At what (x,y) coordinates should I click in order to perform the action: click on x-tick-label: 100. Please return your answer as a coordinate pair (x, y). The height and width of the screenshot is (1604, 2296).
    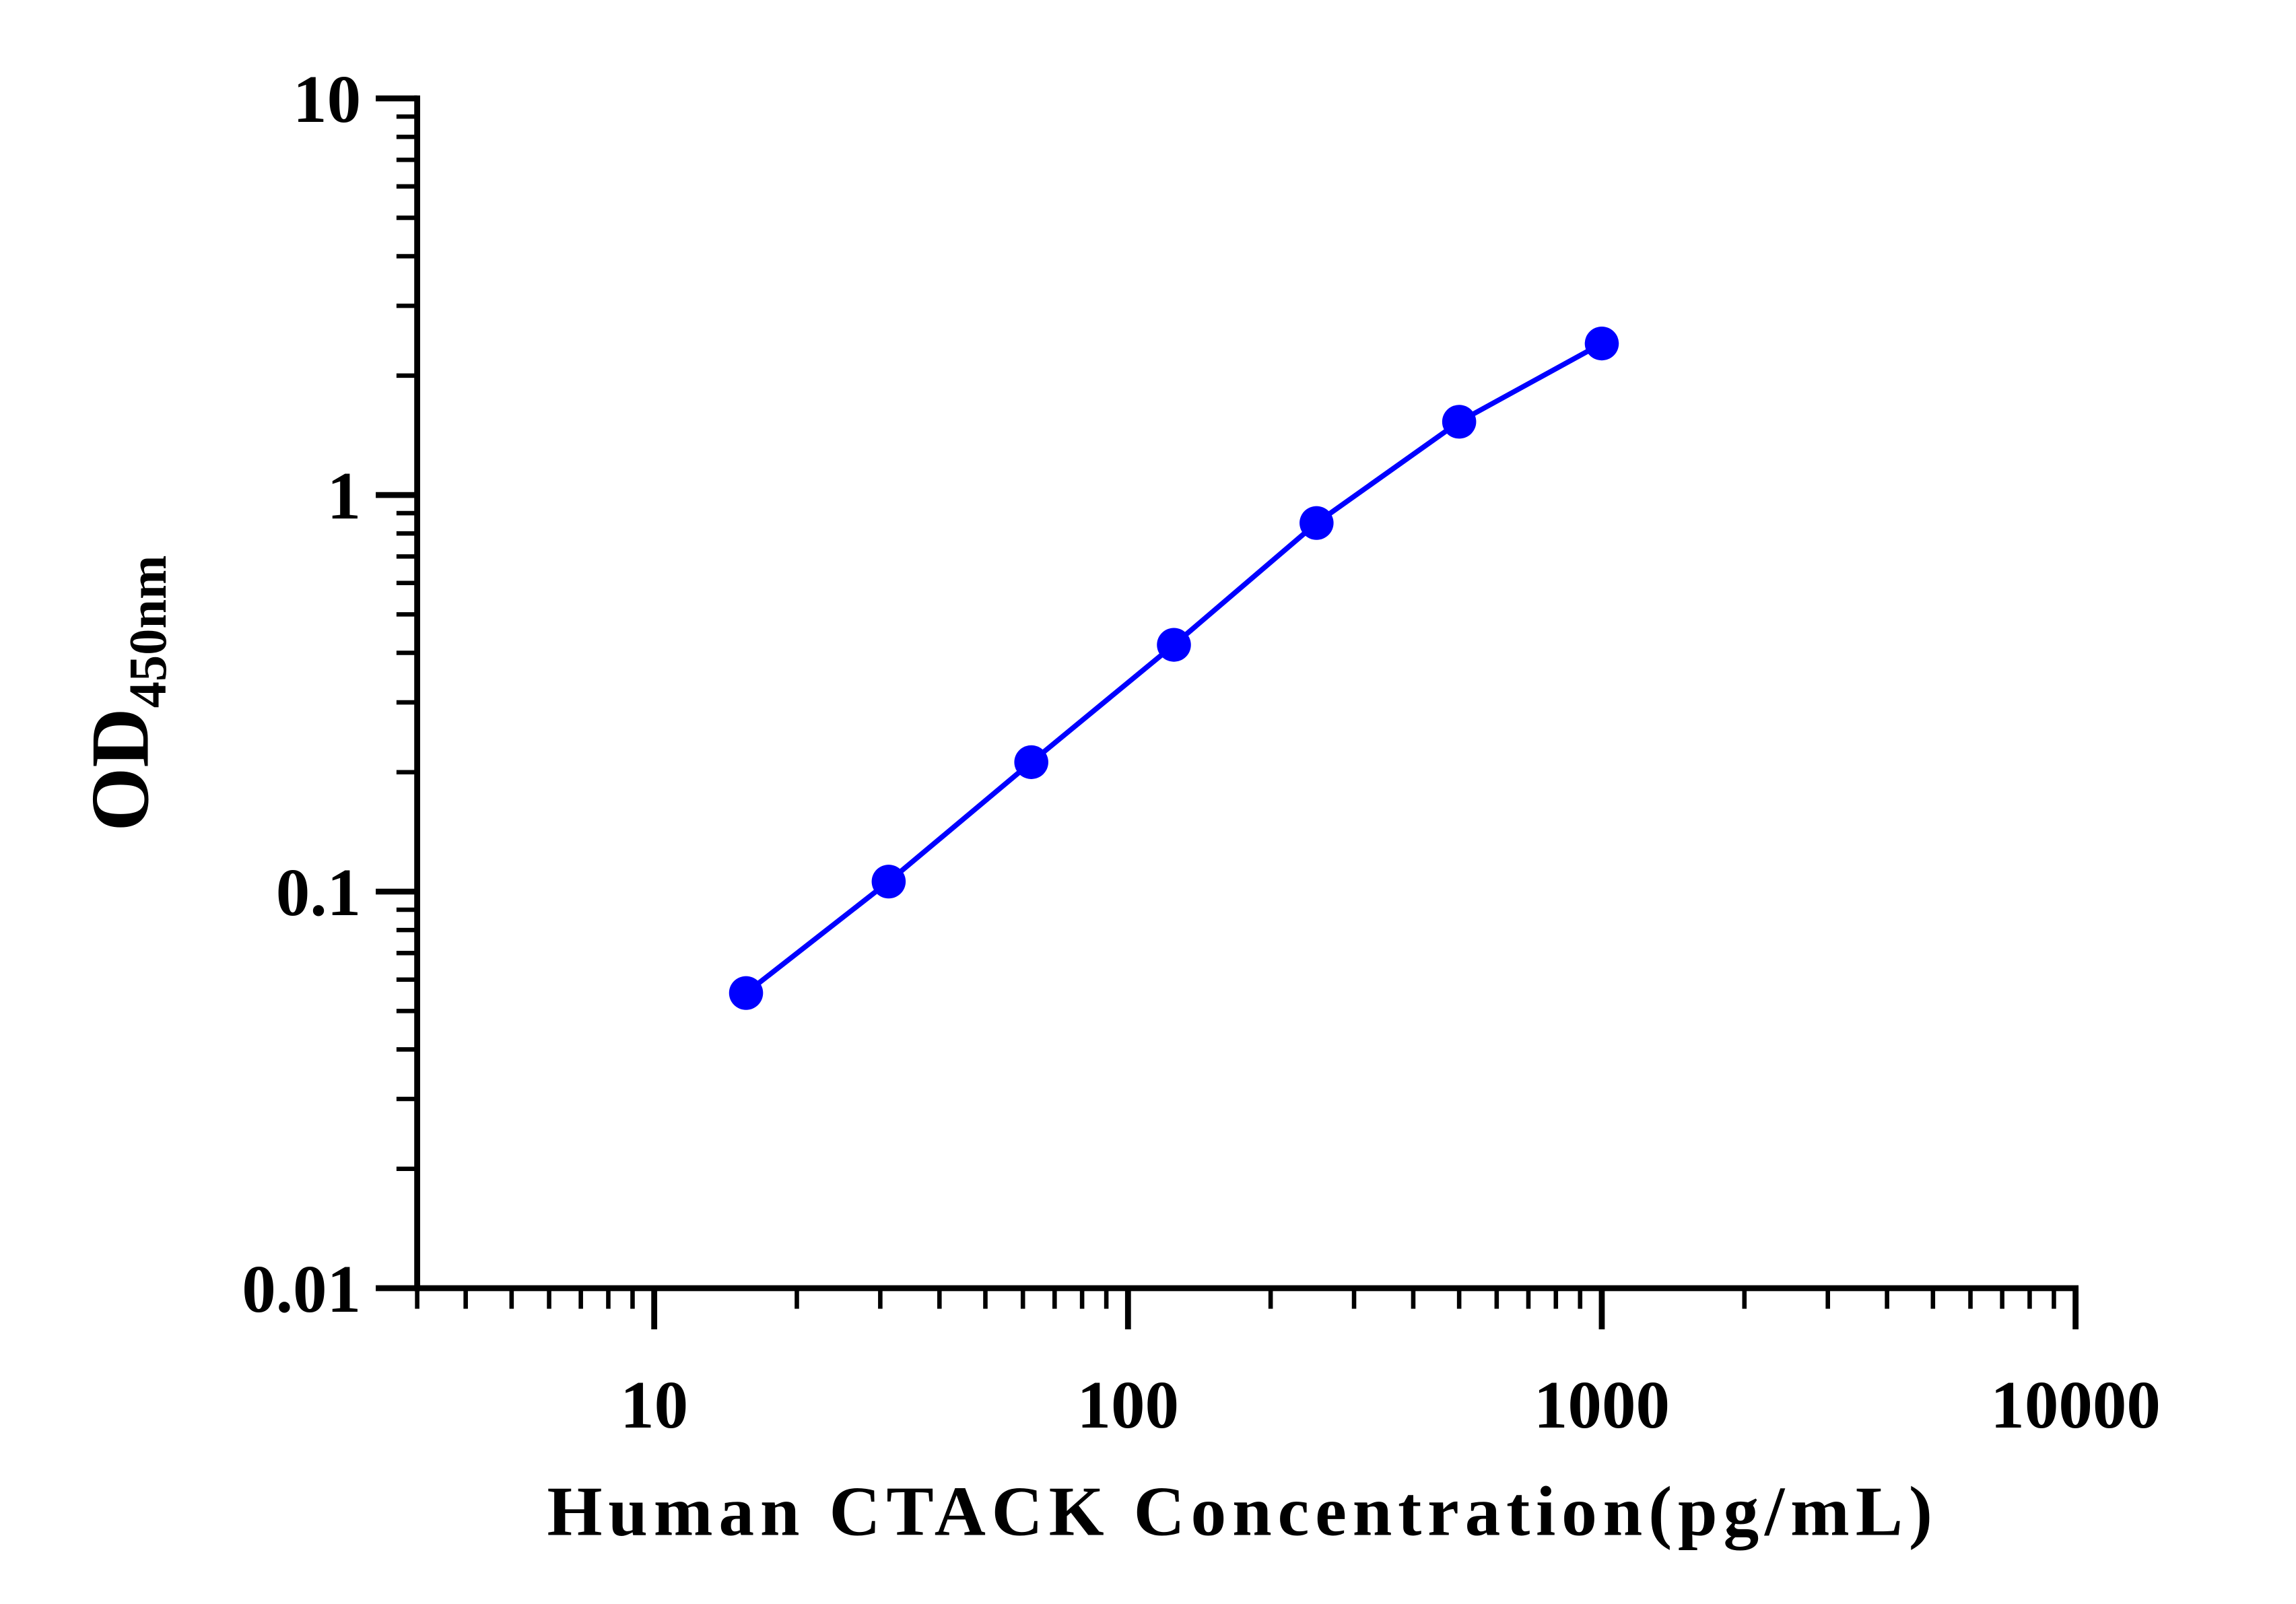
    Looking at the image, I should click on (1128, 1405).